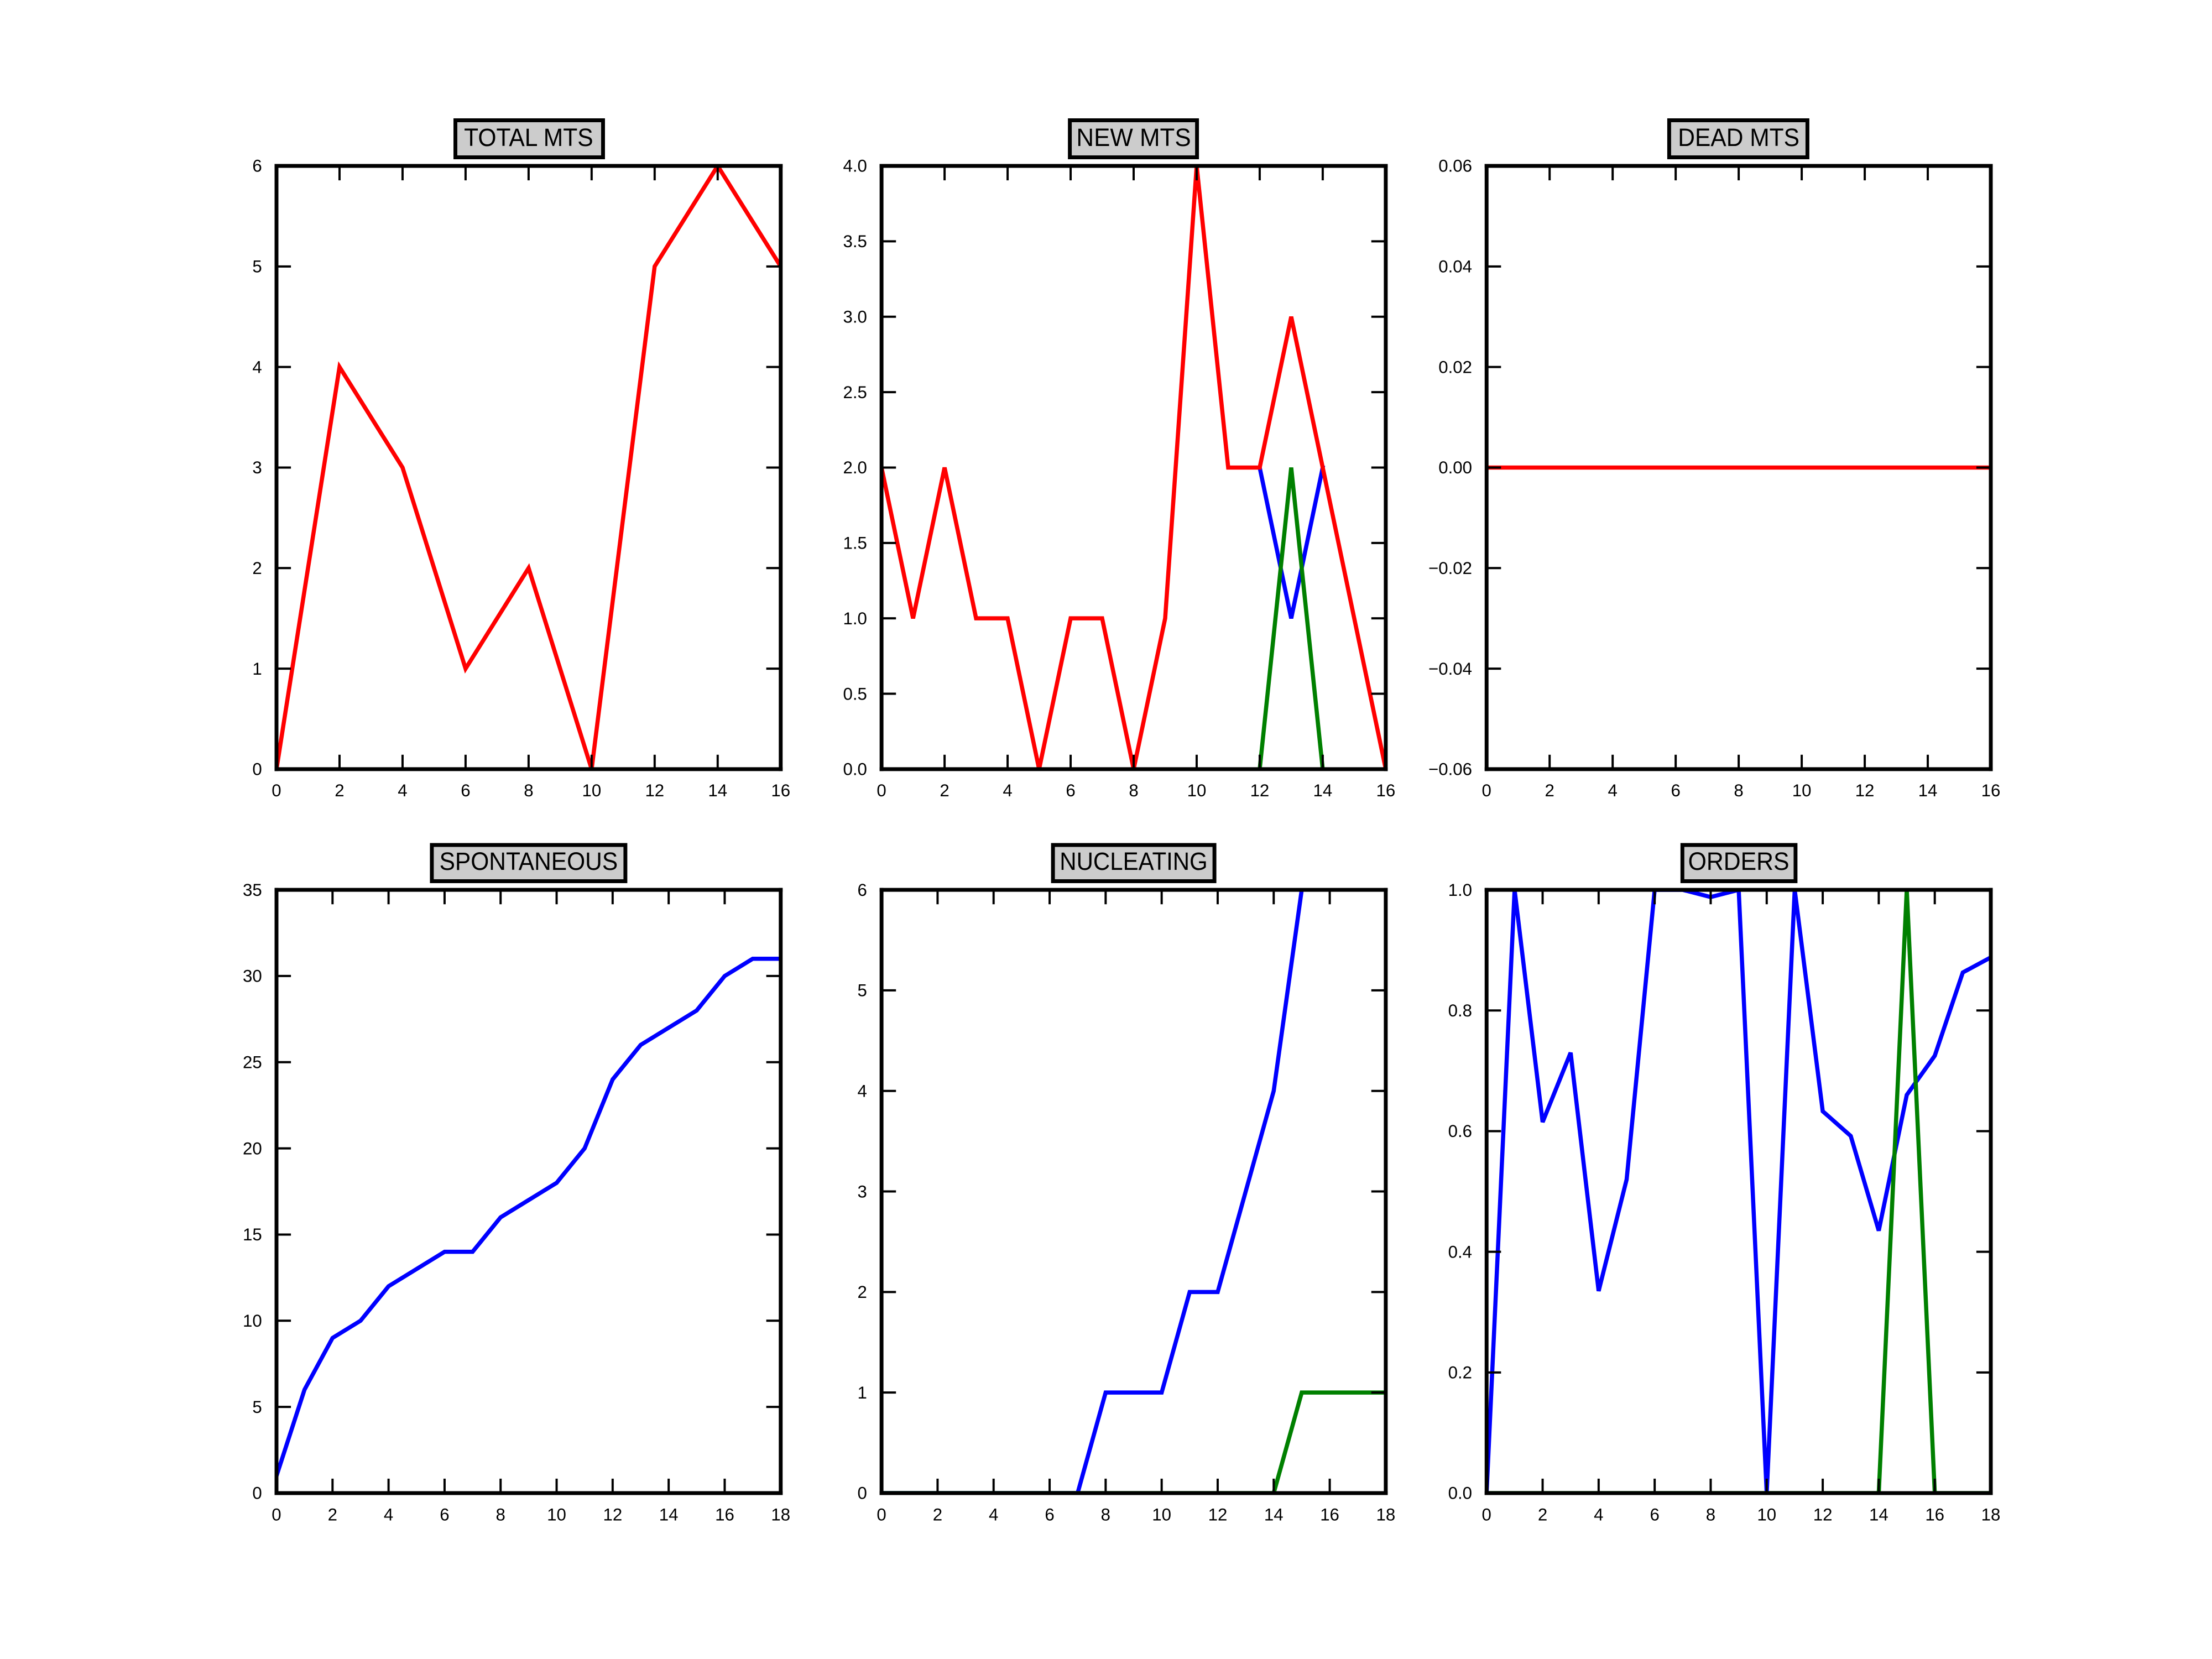 The image size is (2212, 1659). Describe the element at coordinates (855, 166) in the screenshot. I see `svg-text: 4.0` at that location.